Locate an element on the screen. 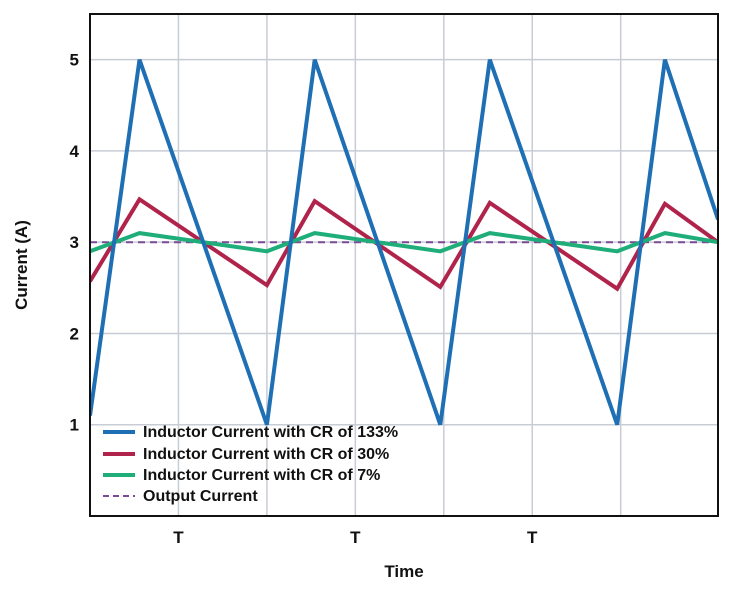  x-axis-title: Time is located at coordinates (403, 571).